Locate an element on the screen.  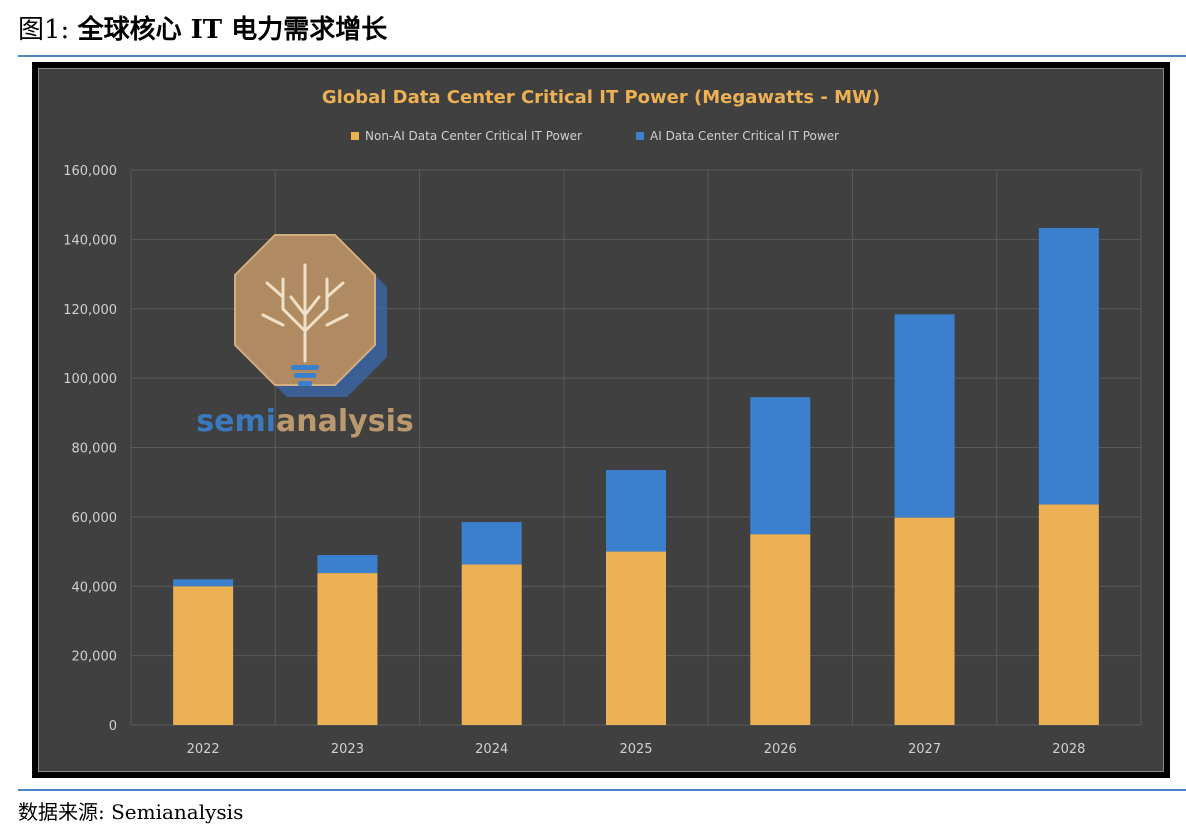
y-tick-label: 20,000 is located at coordinates (95, 657).